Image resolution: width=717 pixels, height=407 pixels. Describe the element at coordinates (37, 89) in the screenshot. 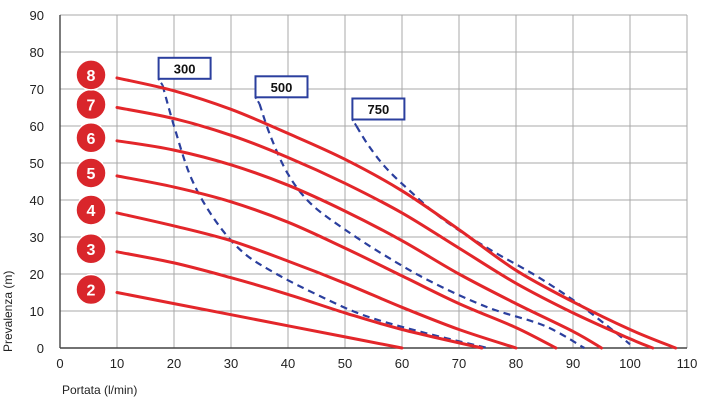

I see `y-tick-label: 70` at that location.